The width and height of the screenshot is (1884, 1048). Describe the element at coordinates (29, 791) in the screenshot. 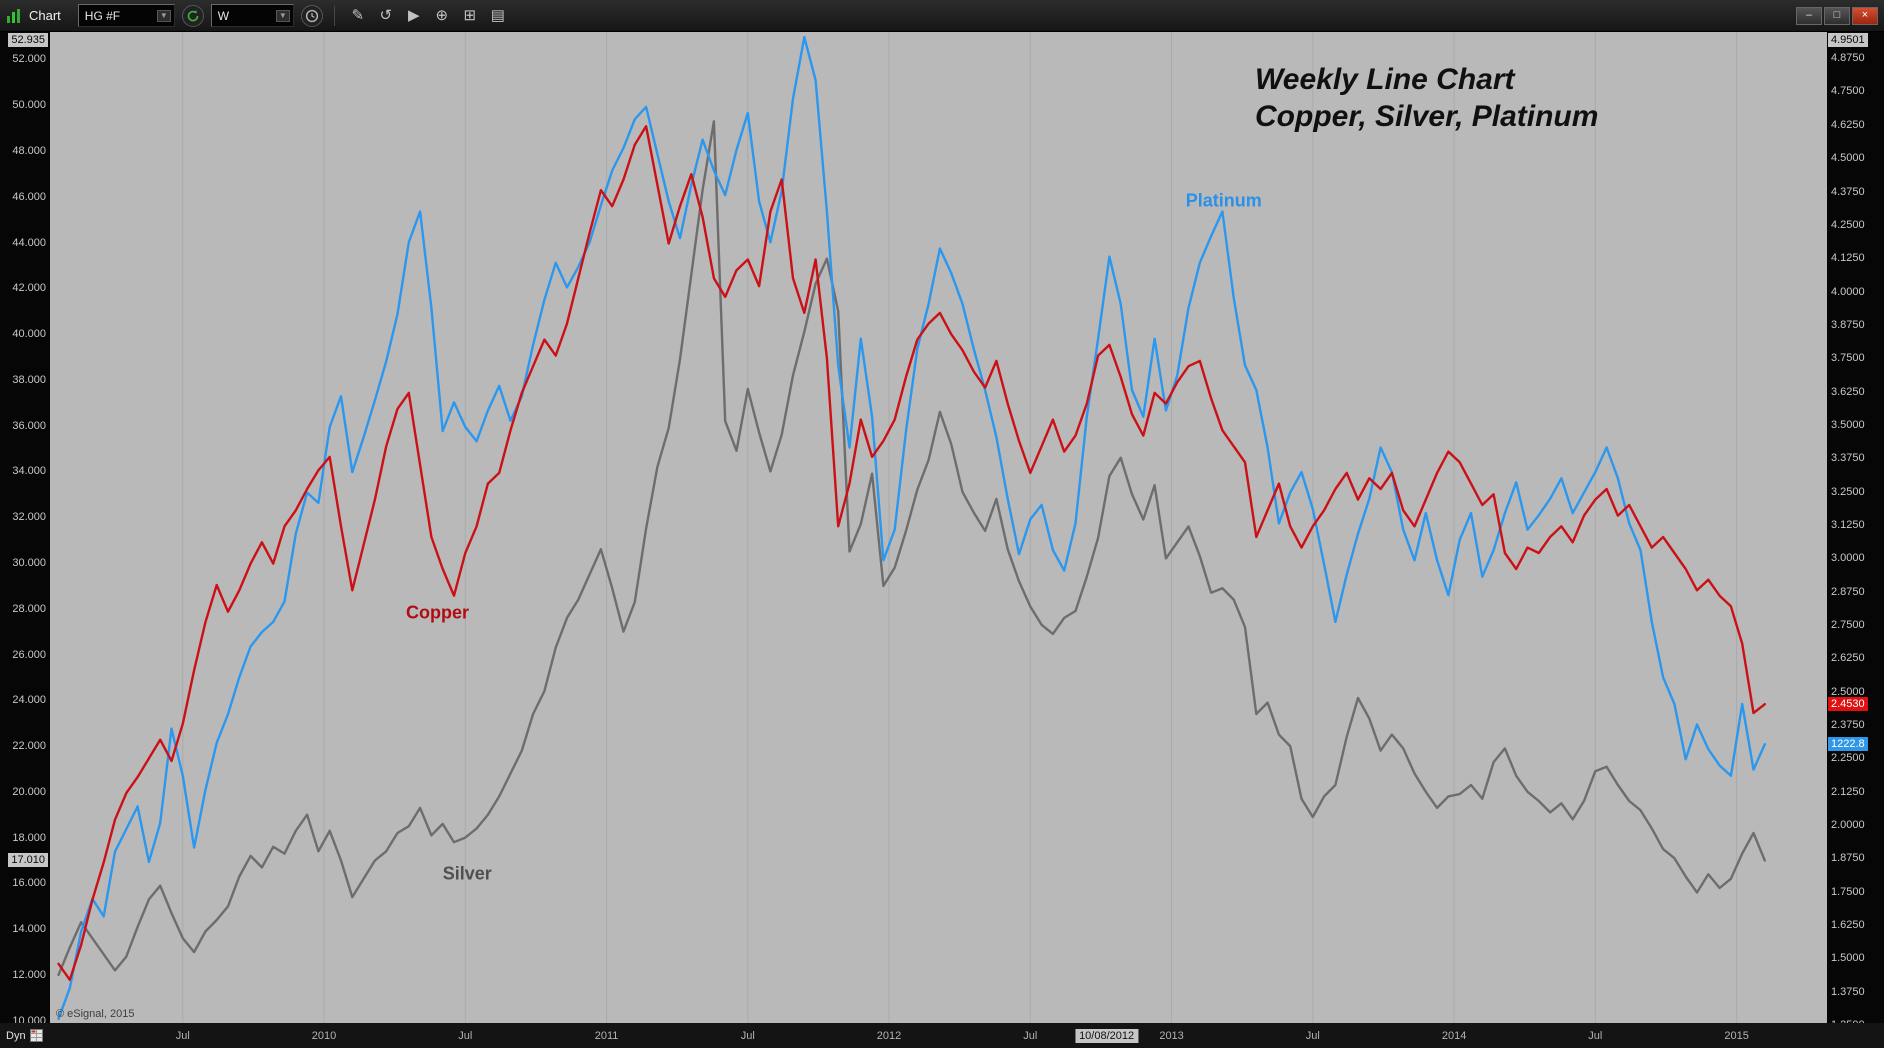

I see `price-tick-label: 20.000` at that location.